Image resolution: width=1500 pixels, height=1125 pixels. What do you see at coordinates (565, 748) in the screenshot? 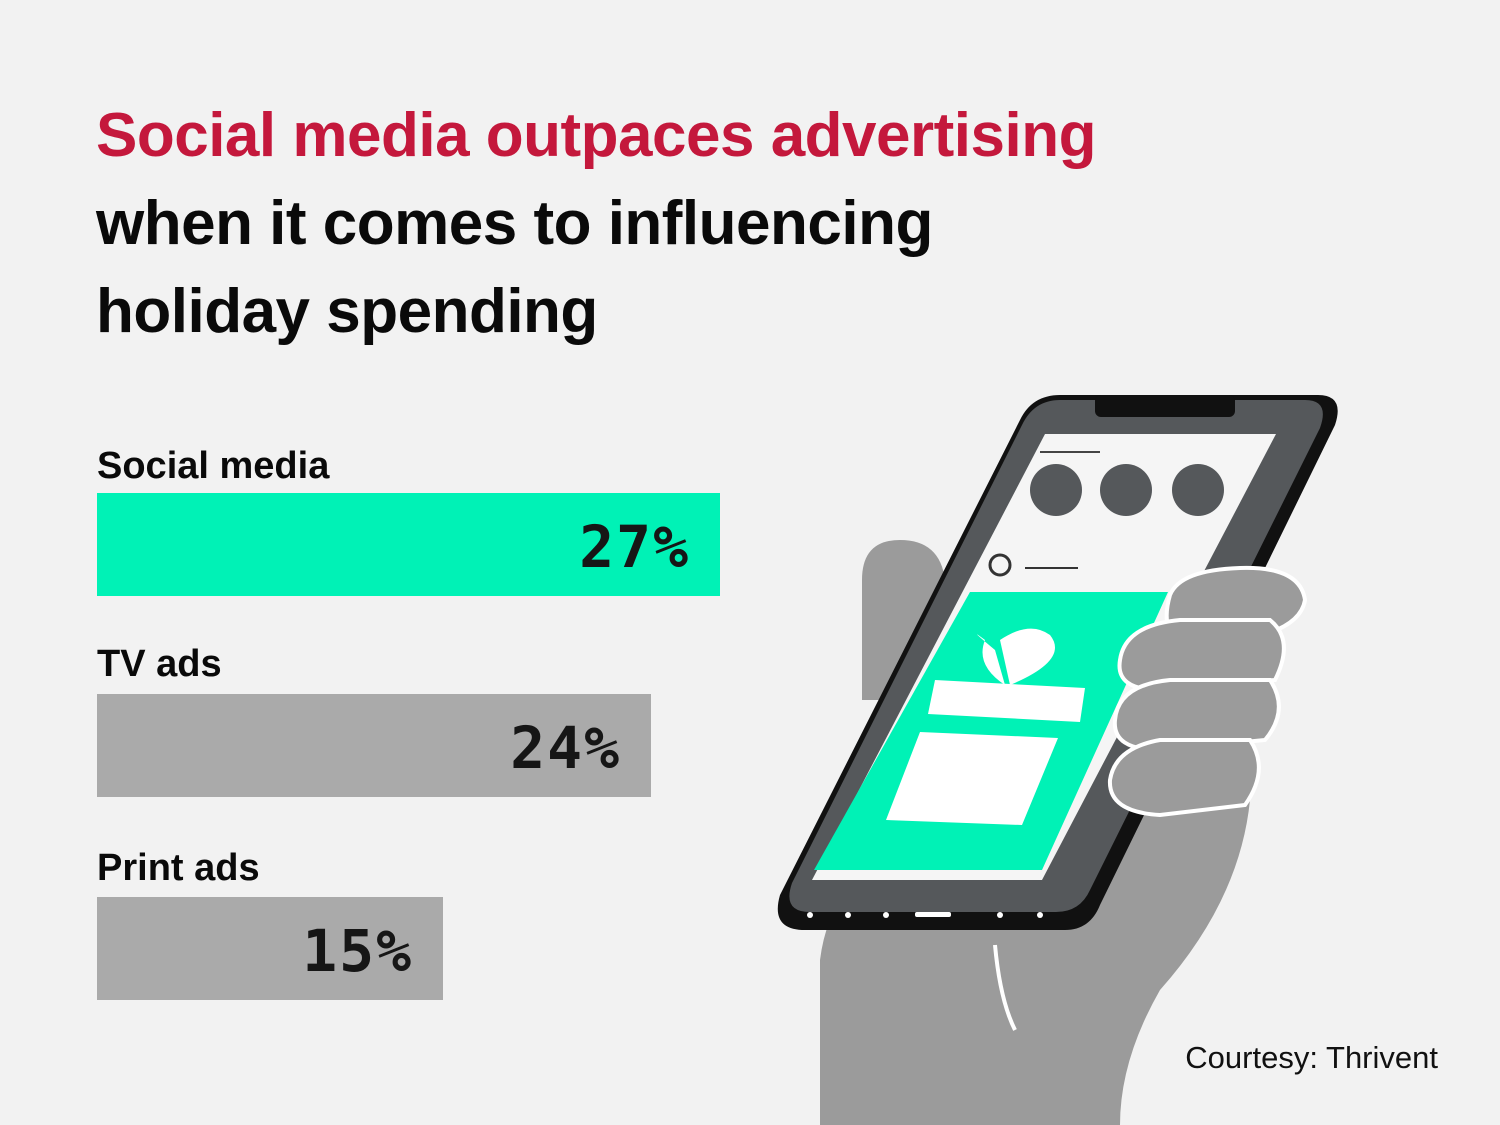
I see `value-label: 24%` at bounding box center [565, 748].